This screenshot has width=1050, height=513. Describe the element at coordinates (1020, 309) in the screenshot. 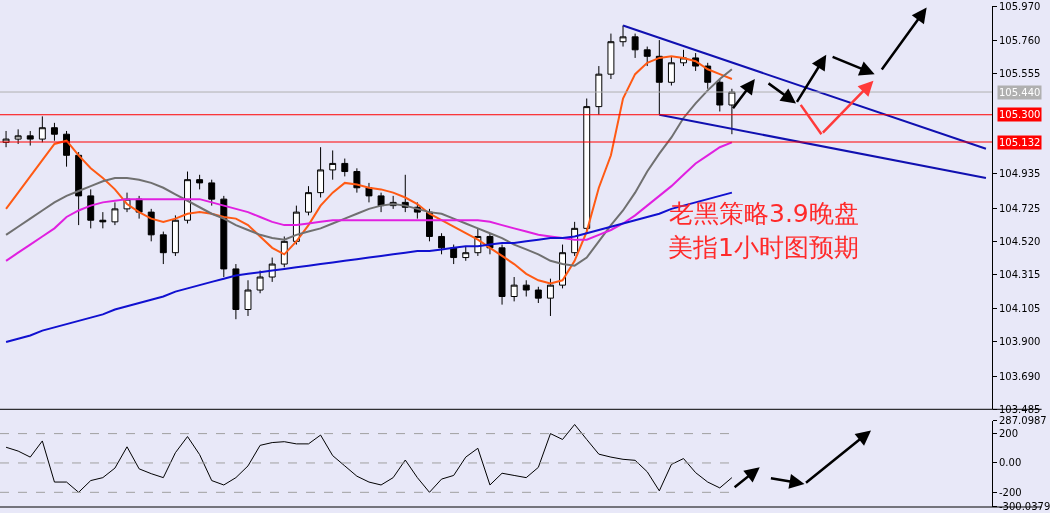

I see `y-tick-label: 104.105` at that location.